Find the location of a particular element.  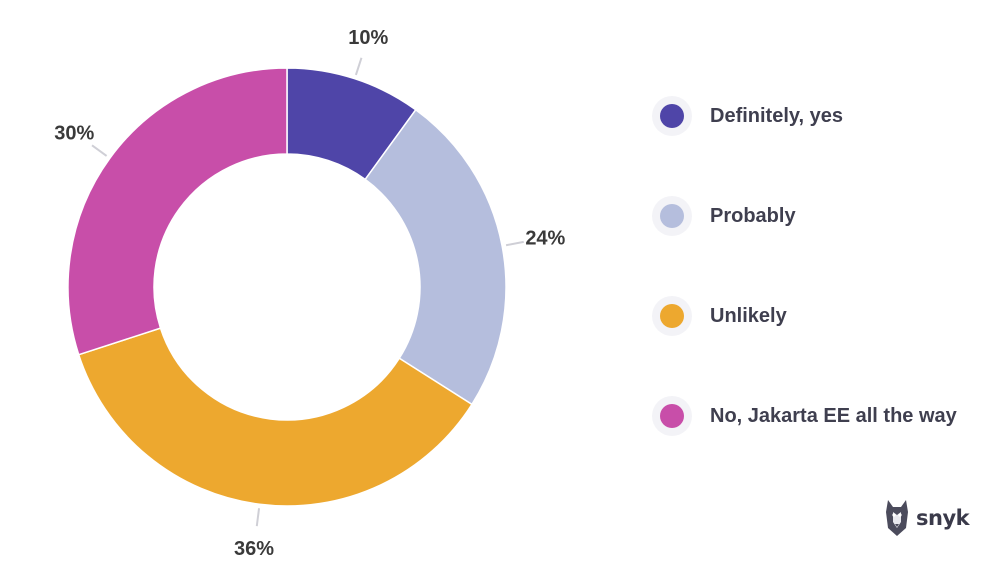

legend-label: Definitely, yes is located at coordinates (777, 115).